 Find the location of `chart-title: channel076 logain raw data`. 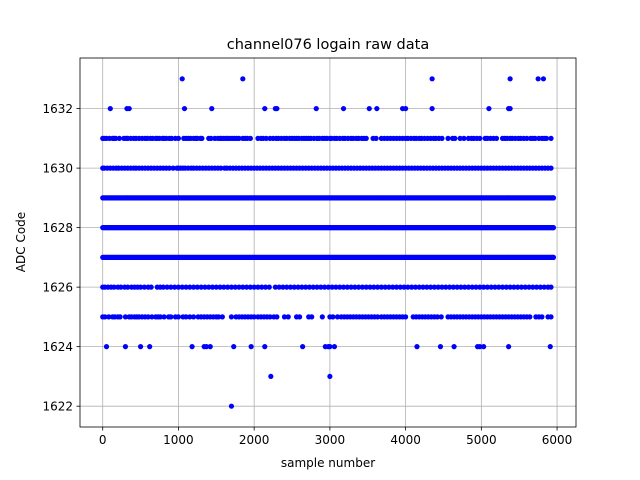

chart-title: channel076 logain raw data is located at coordinates (328, 45).